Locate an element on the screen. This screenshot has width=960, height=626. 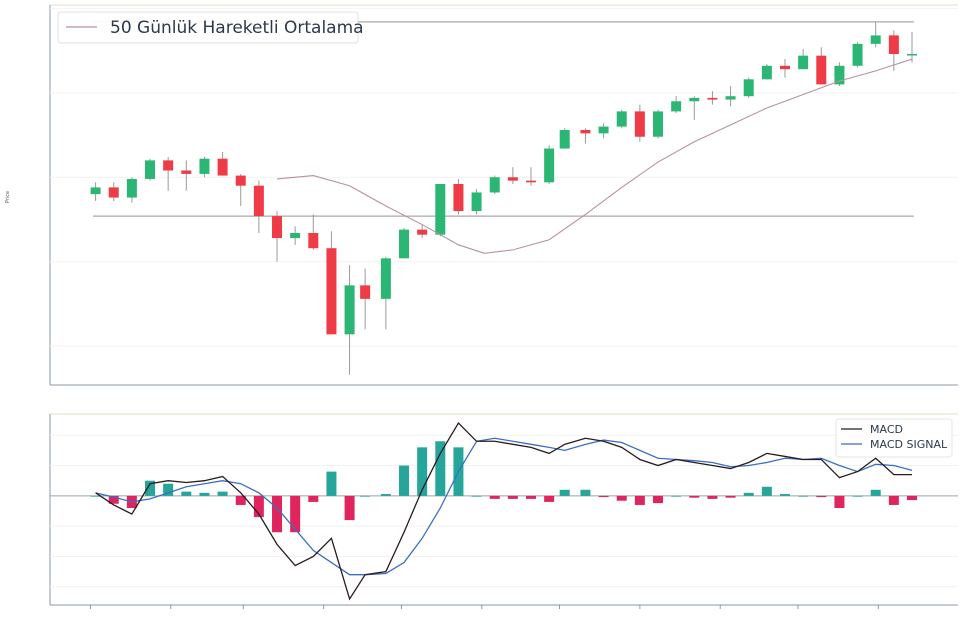
price-legend: 50 Günlük Hareketli Ortalama is located at coordinates (210, 27).